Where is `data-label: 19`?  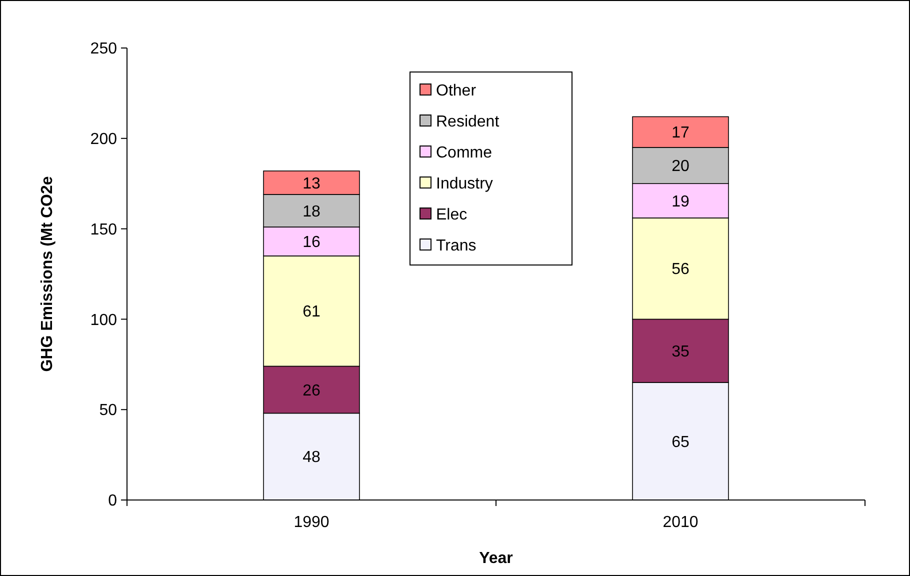 data-label: 19 is located at coordinates (681, 201).